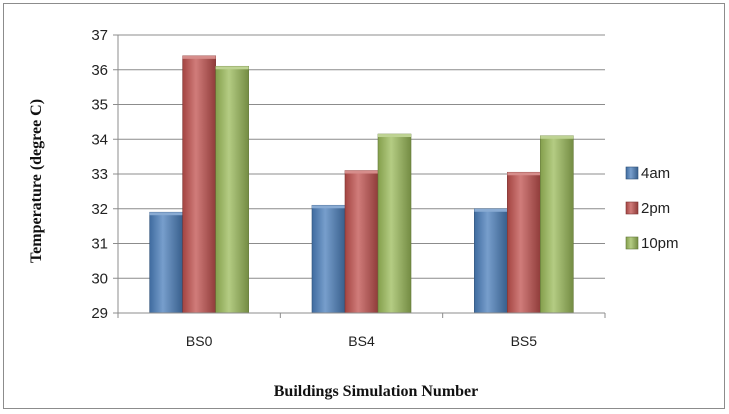  I want to click on bar-10pm-BS0, so click(232, 189).